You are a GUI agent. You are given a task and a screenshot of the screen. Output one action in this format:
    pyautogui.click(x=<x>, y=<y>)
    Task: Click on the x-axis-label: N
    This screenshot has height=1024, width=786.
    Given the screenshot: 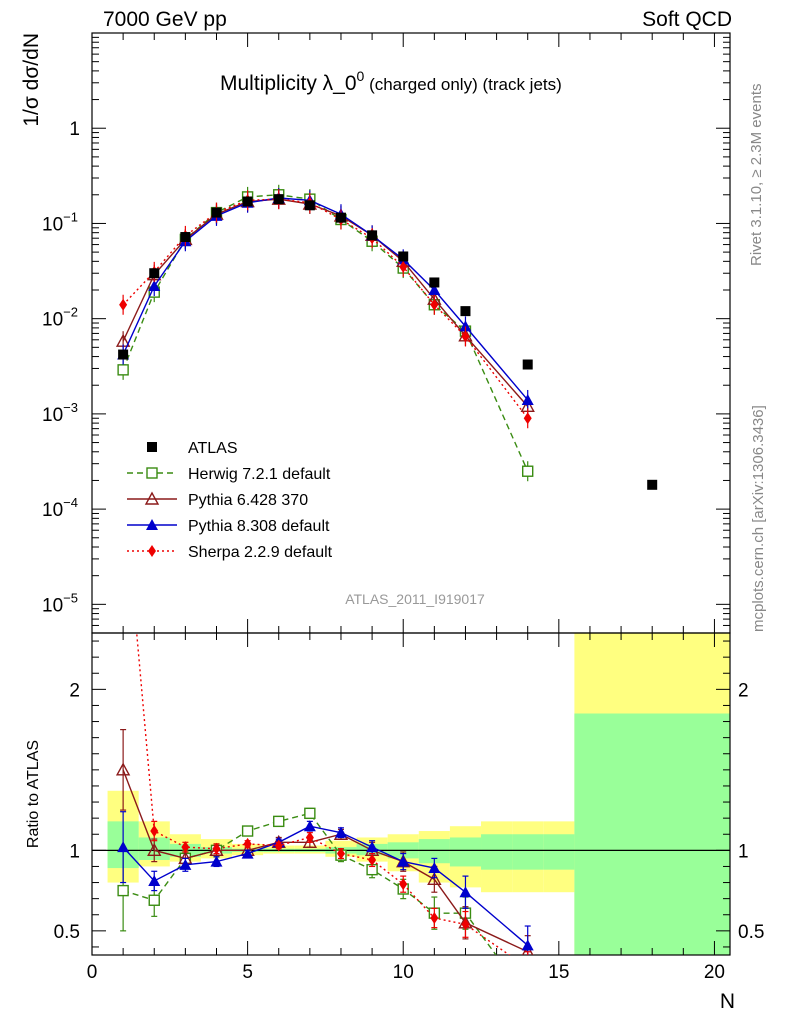 What is the action you would take?
    pyautogui.click(x=727, y=1001)
    